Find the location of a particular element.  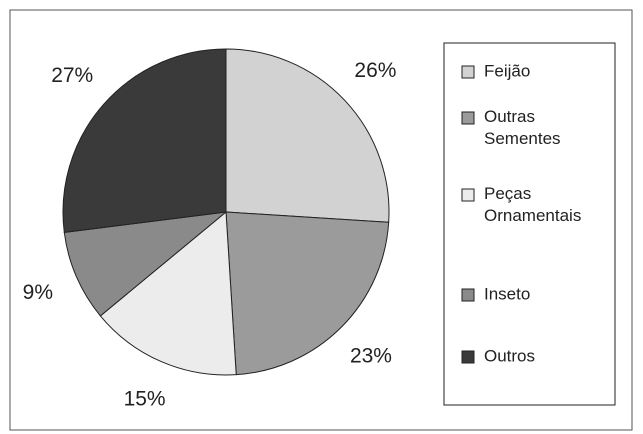

slice-label: 26% is located at coordinates (375, 70).